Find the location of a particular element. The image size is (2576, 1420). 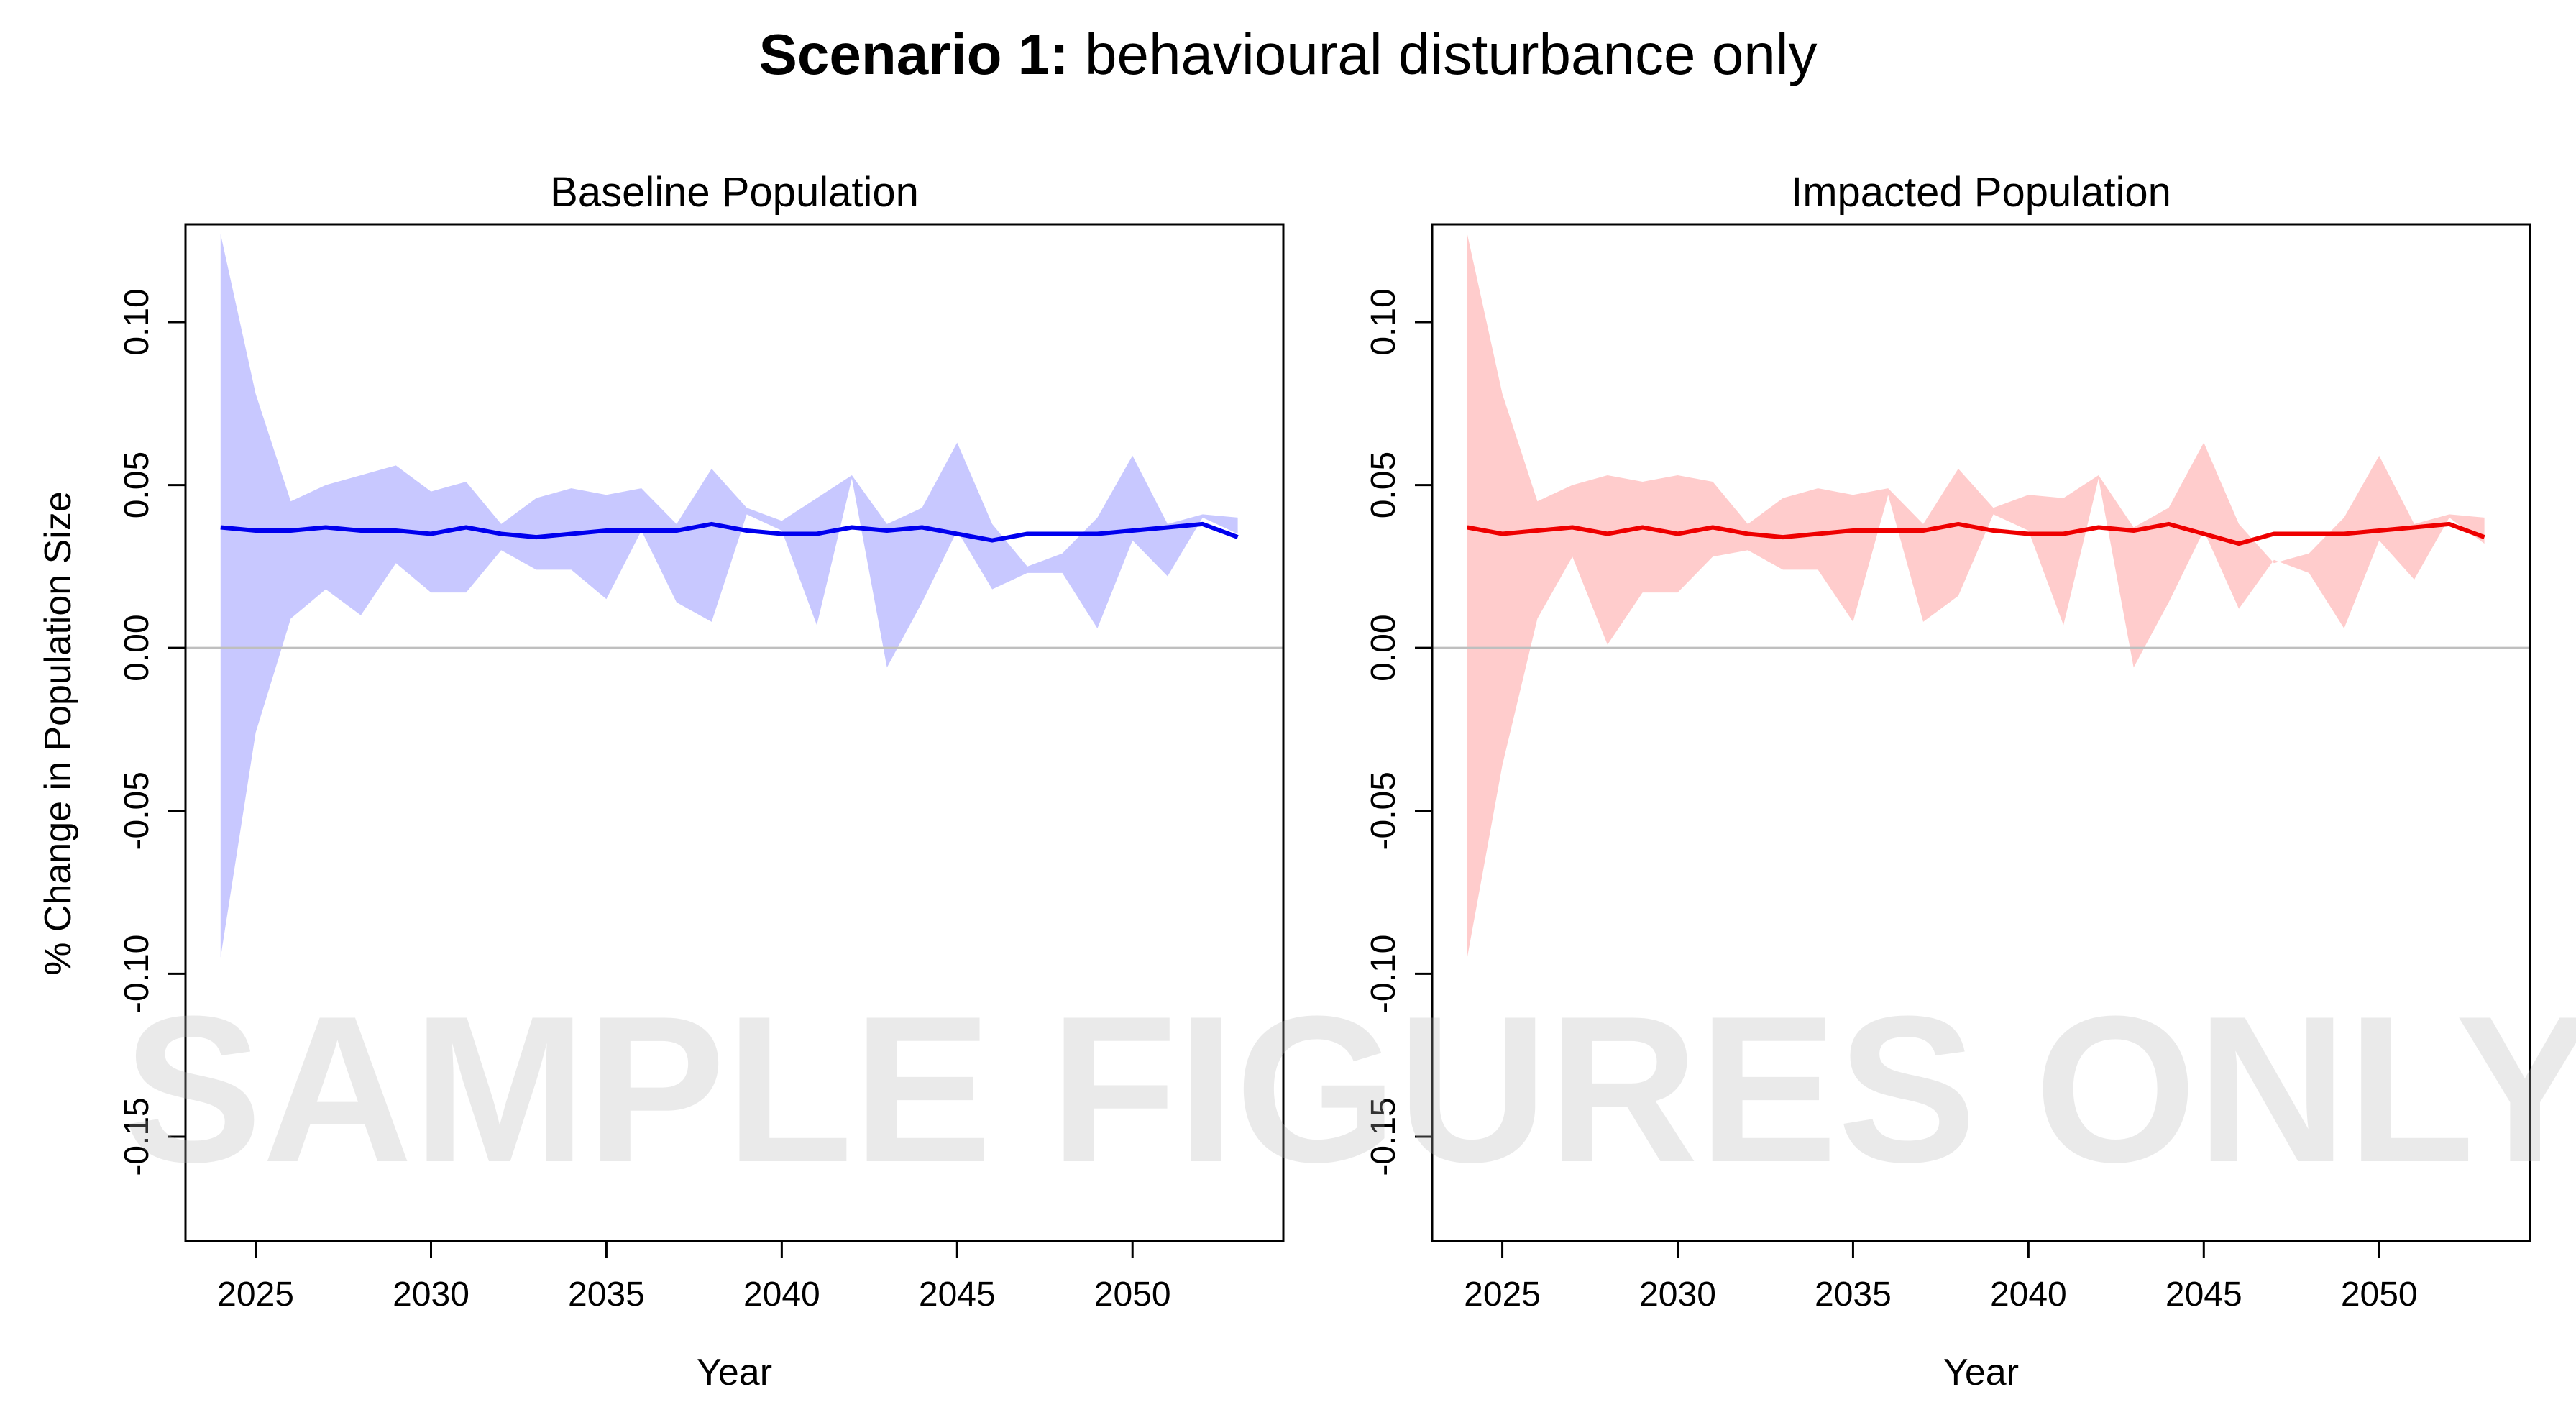

panel-title: Impacted Population is located at coordinates (1981, 192).